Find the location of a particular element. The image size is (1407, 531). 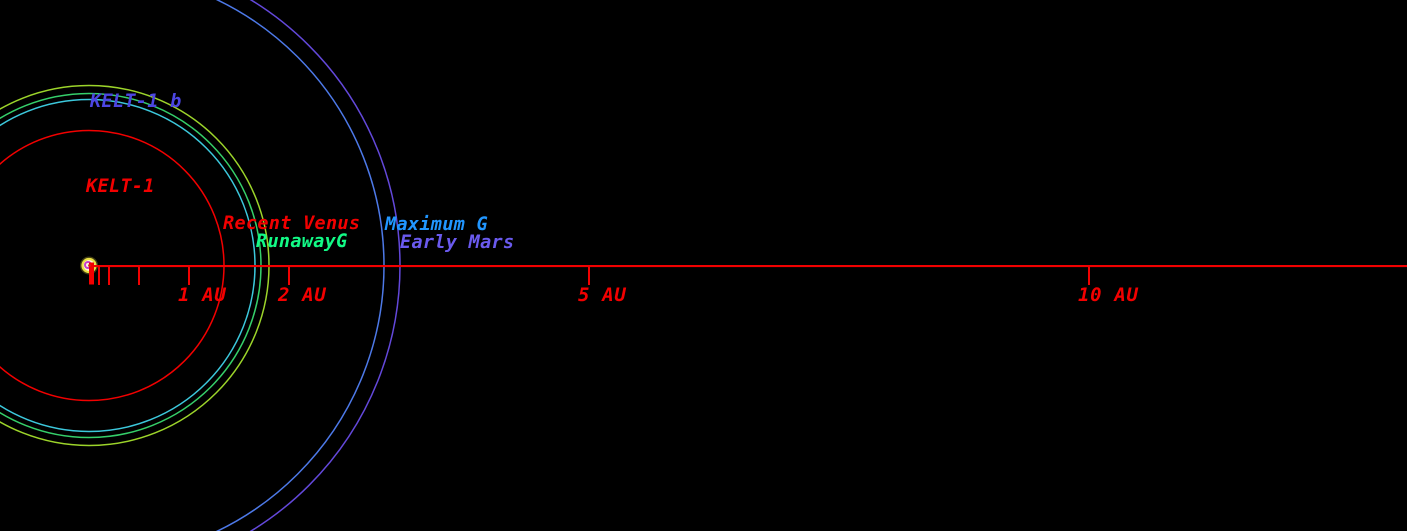

planet-marker-tick is located at coordinates (91, 273).